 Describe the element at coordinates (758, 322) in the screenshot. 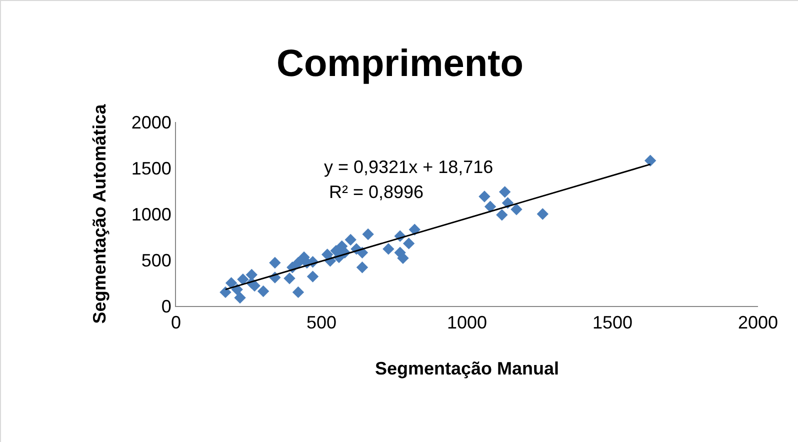

I see `x-tick-label: 2000` at that location.